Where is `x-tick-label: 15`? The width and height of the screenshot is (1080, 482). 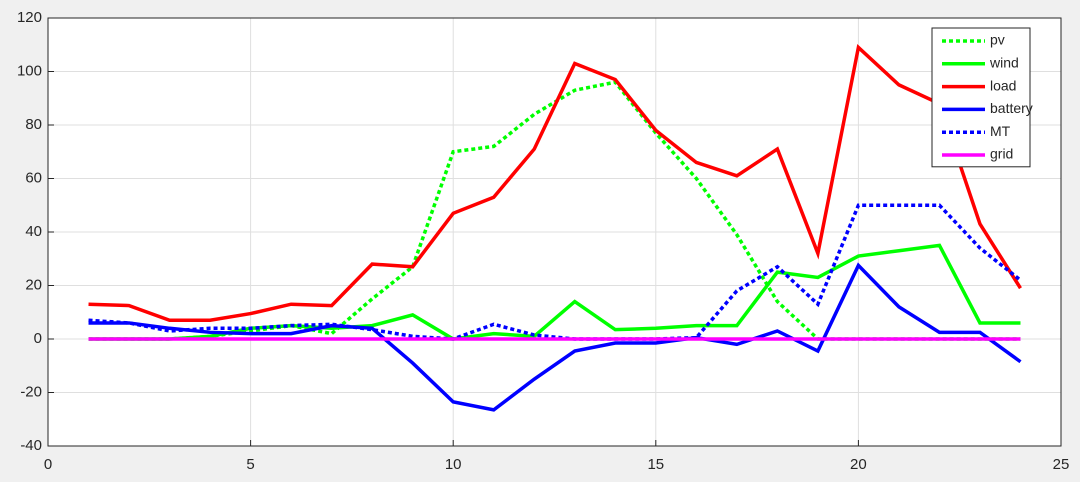 x-tick-label: 15 is located at coordinates (655, 464).